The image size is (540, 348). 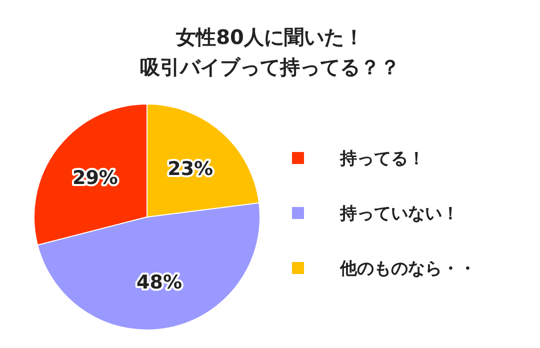 I want to click on data-label: 48%, so click(x=159, y=282).